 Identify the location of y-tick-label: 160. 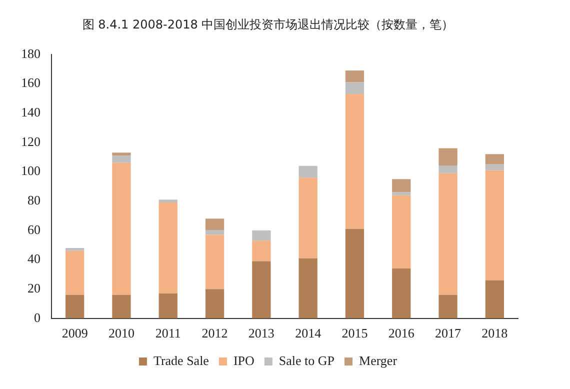
(30, 82).